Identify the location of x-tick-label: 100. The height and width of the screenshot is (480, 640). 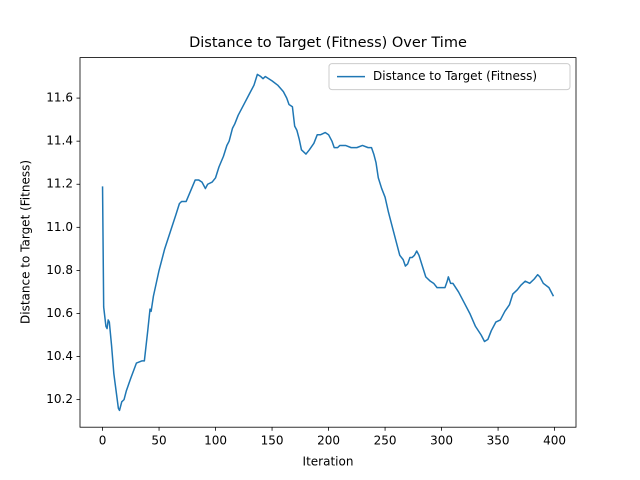
(215, 441).